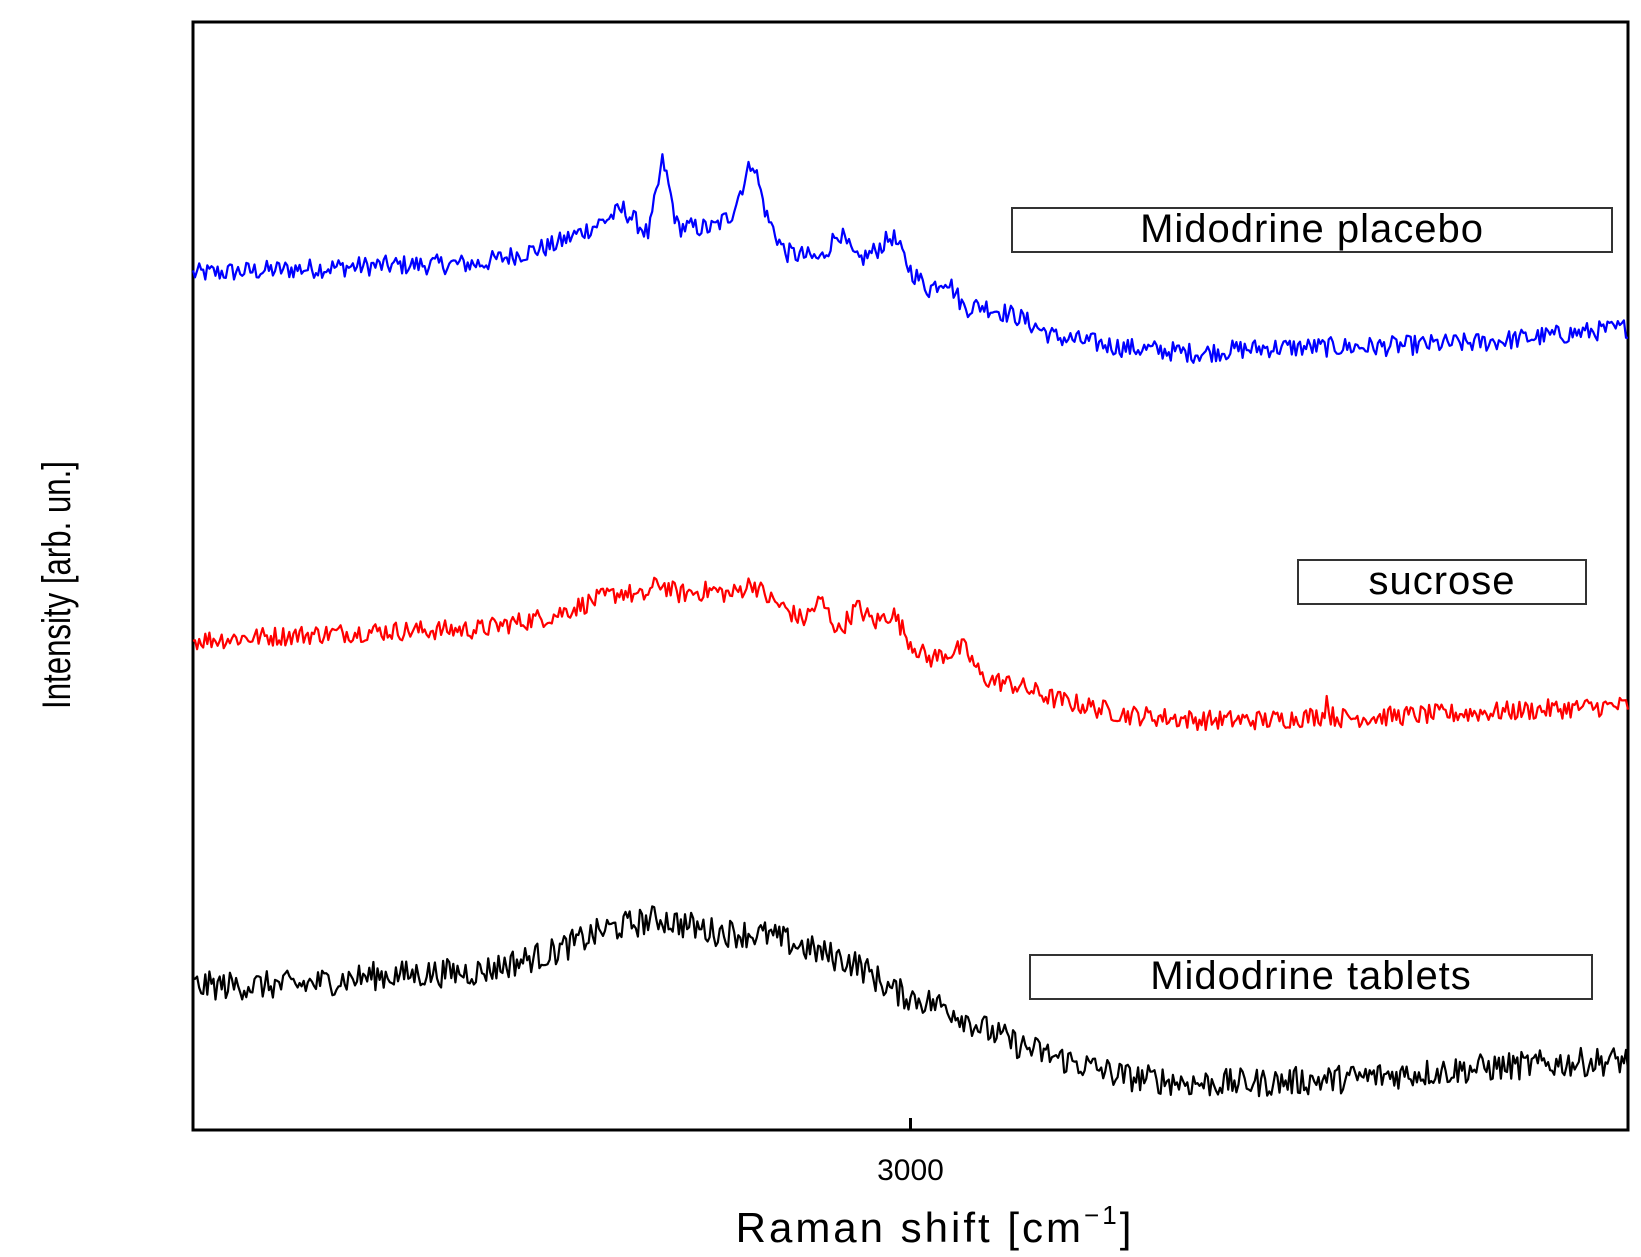 This screenshot has height=1257, width=1641. I want to click on x-axis-label-superscript: −1, so click(1102, 1215).